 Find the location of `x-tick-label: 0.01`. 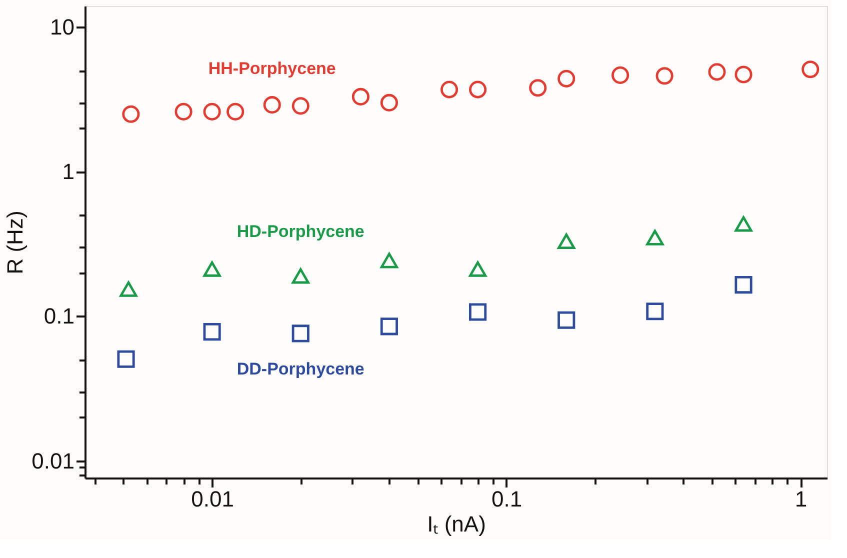

x-tick-label: 0.01 is located at coordinates (212, 499).